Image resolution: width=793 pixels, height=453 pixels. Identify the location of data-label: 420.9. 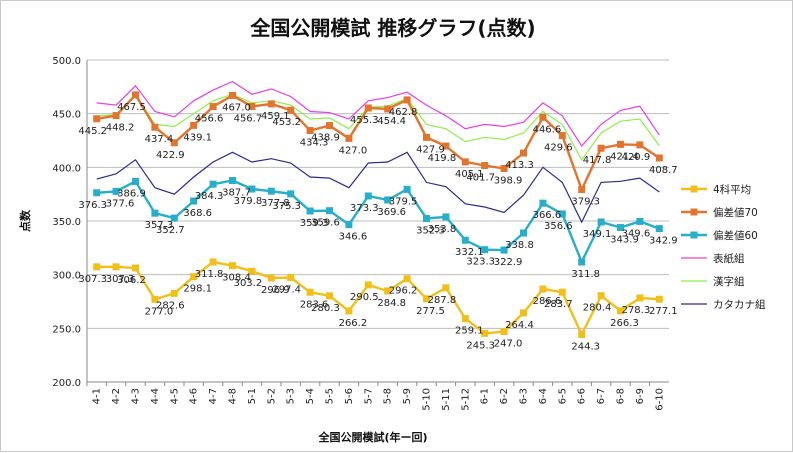
(636, 157).